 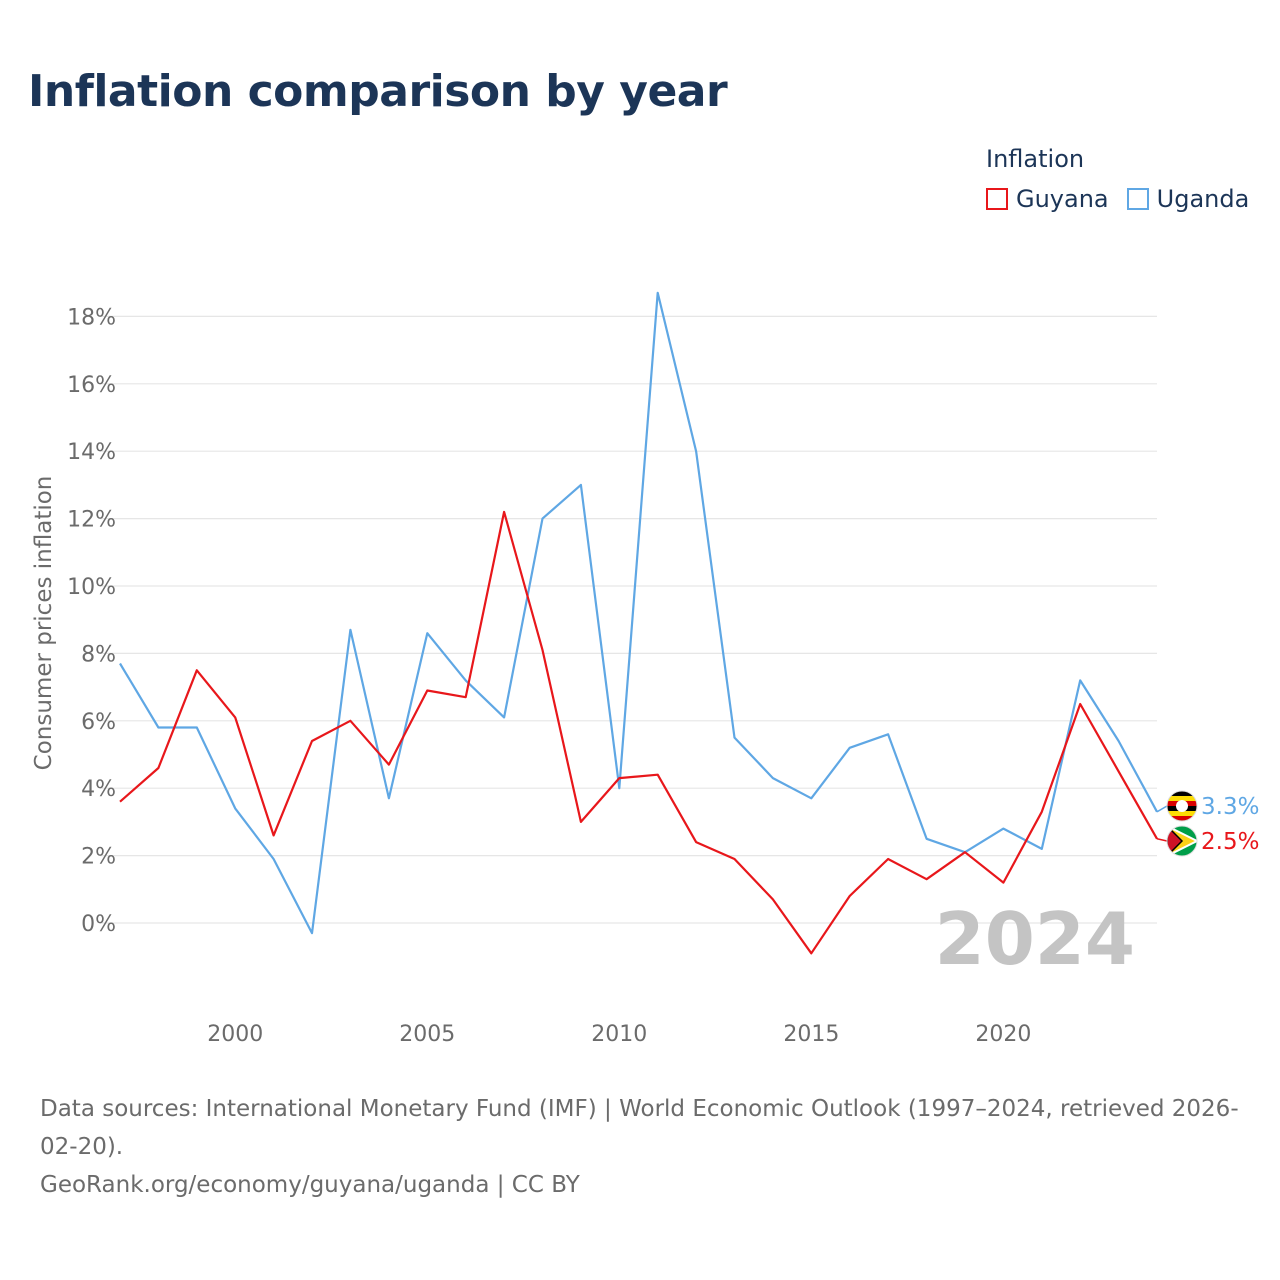 What do you see at coordinates (1230, 842) in the screenshot?
I see `end-value-label-guyana: 2.5%` at bounding box center [1230, 842].